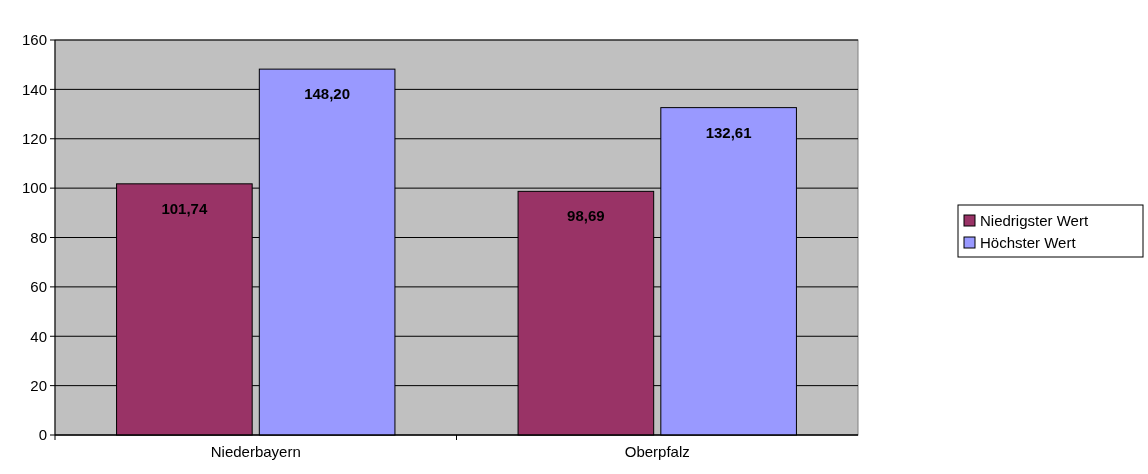  What do you see at coordinates (1028, 243) in the screenshot?
I see `legend-label: Höchster Wert` at bounding box center [1028, 243].